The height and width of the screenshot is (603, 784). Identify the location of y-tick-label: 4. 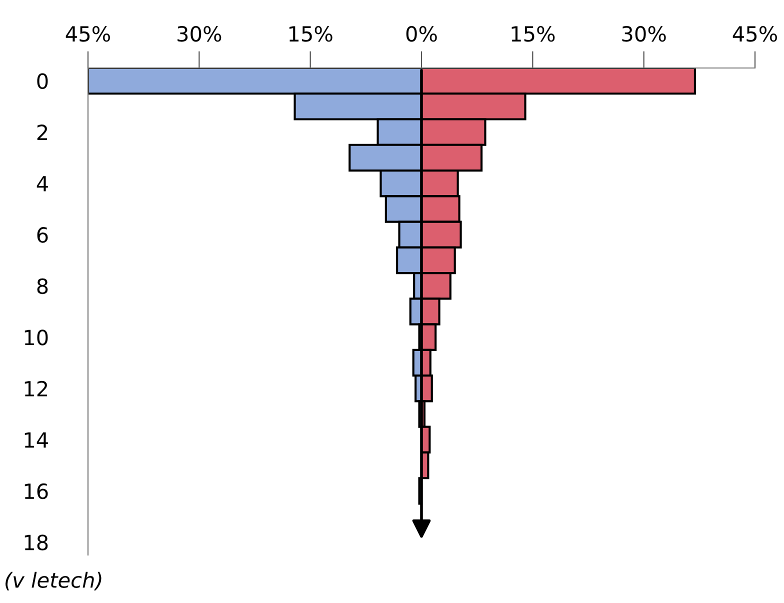
(42, 184).